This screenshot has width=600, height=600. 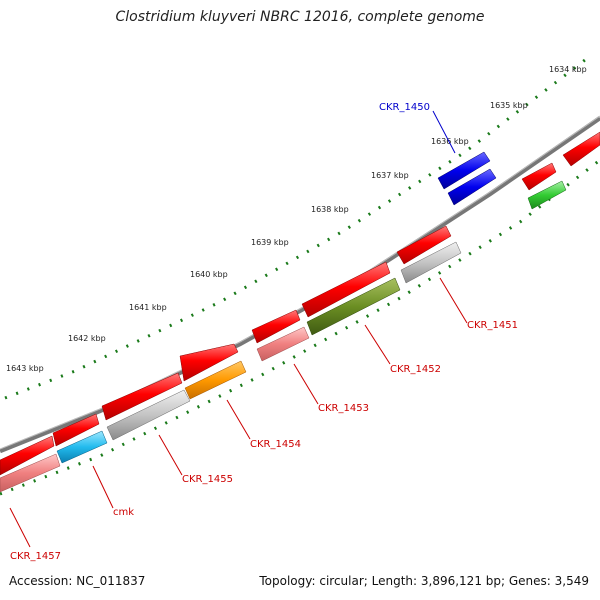 I want to click on tick-label: 1637 kbp, so click(x=390, y=175).